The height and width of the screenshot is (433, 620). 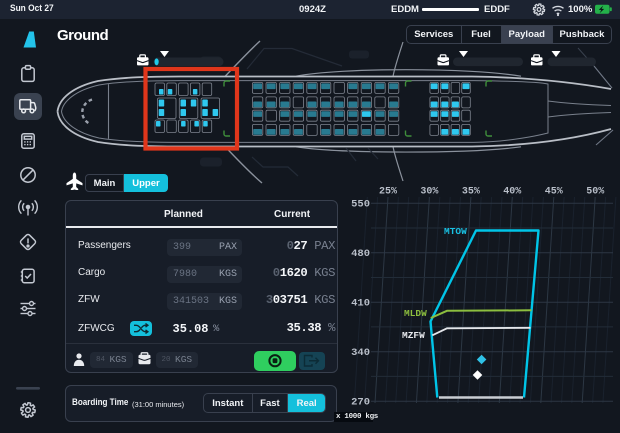 What do you see at coordinates (360, 303) in the screenshot?
I see `svg-text: 410` at bounding box center [360, 303].